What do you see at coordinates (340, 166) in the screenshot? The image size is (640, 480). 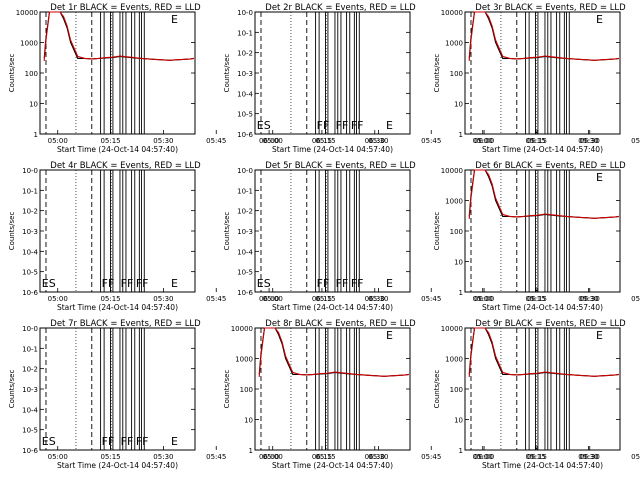 I see `panel-title: Det 5r BLACK = Events, RED = LLD` at bounding box center [340, 166].